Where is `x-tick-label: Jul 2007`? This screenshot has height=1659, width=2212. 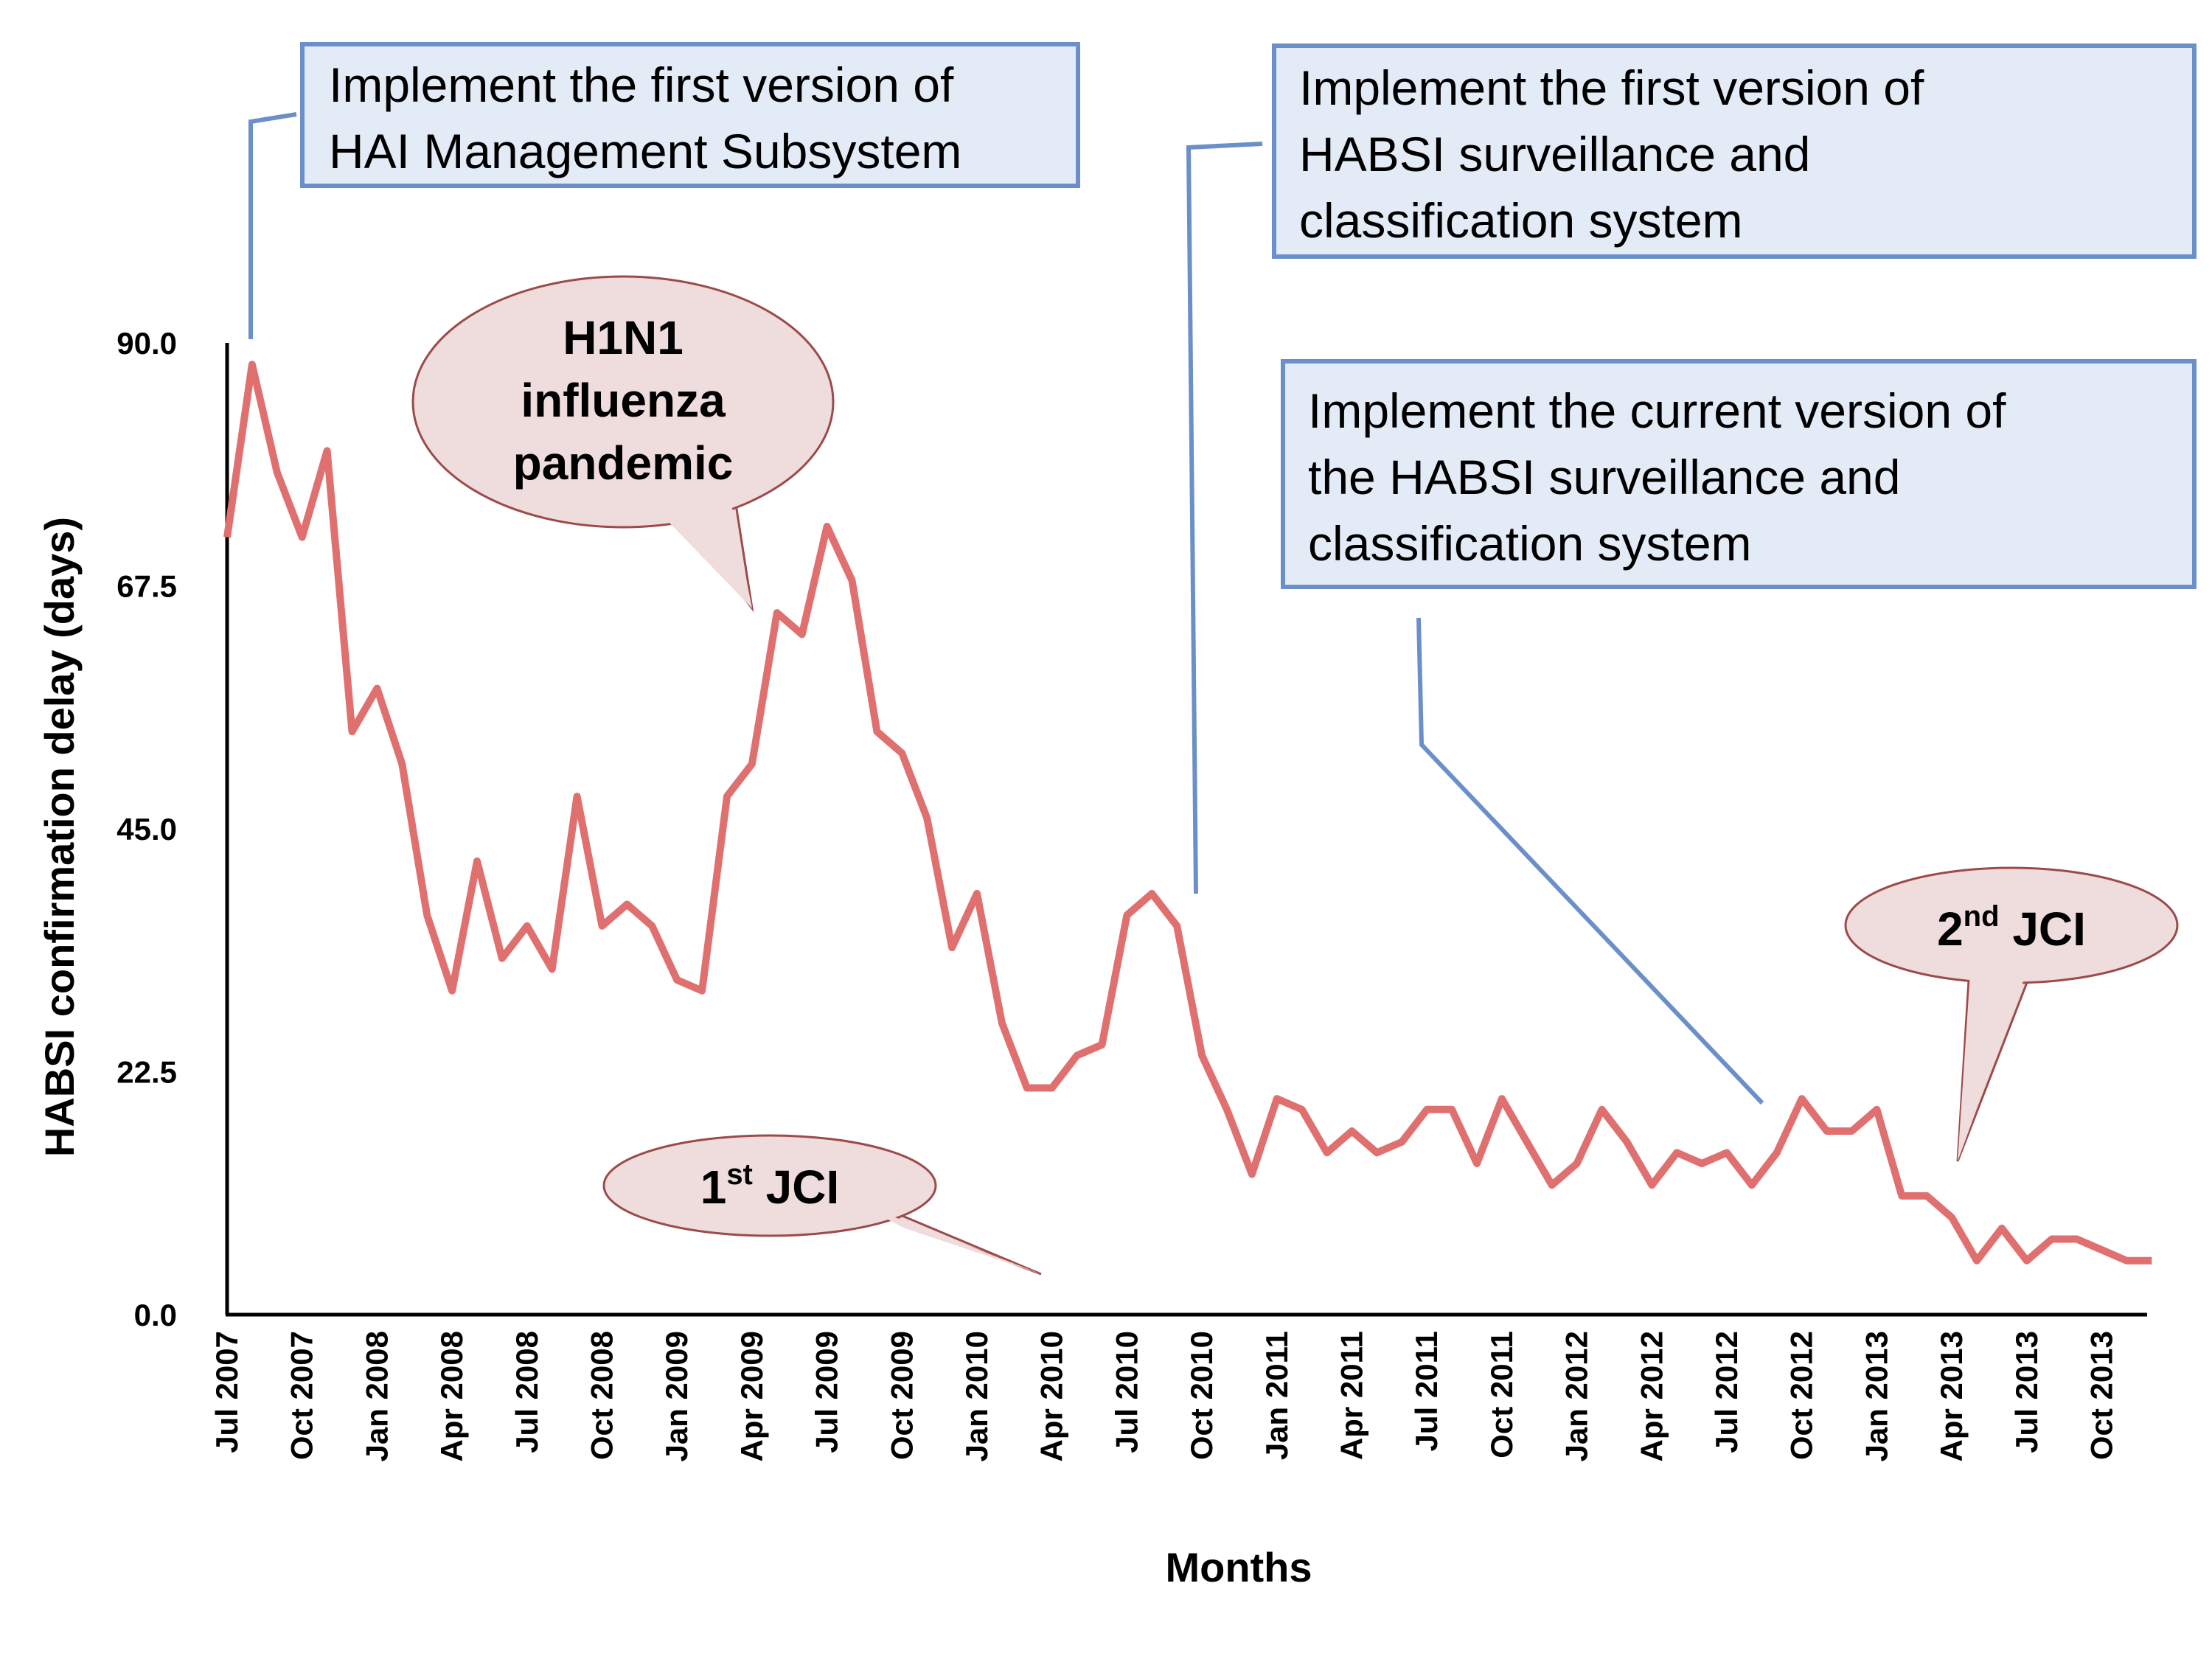 x-tick-label: Jul 2007 is located at coordinates (226, 1392).